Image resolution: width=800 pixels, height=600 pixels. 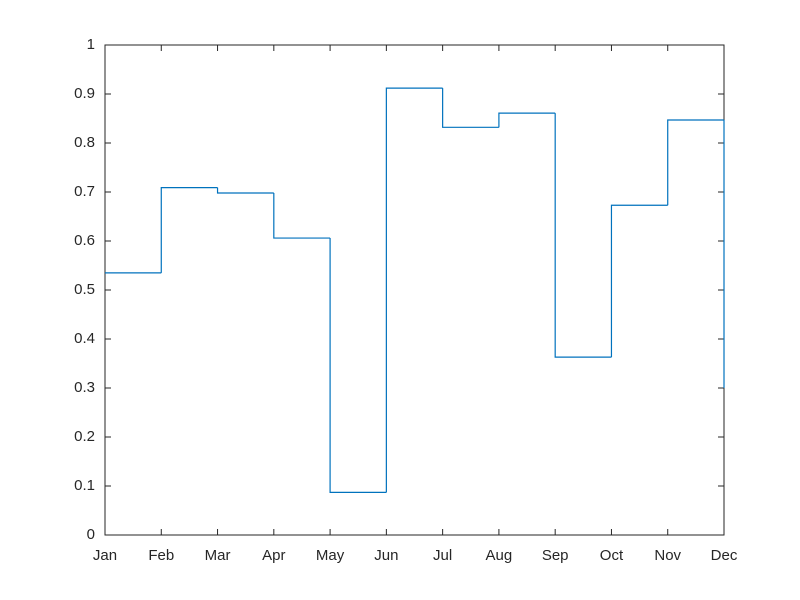 I want to click on y-tick-label: 0.7, so click(x=84, y=191).